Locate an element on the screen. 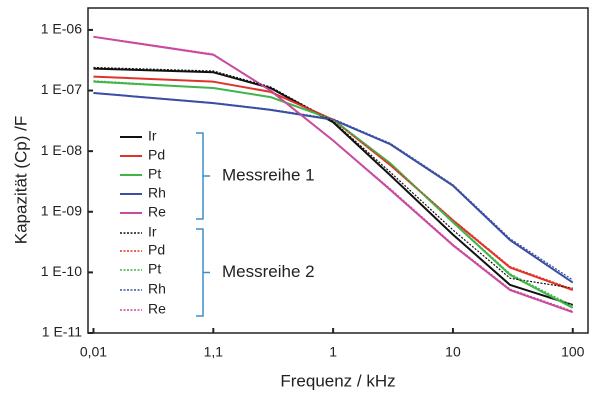 The image size is (590, 395). y-tick-label: 1 E-09 is located at coordinates (61, 210).